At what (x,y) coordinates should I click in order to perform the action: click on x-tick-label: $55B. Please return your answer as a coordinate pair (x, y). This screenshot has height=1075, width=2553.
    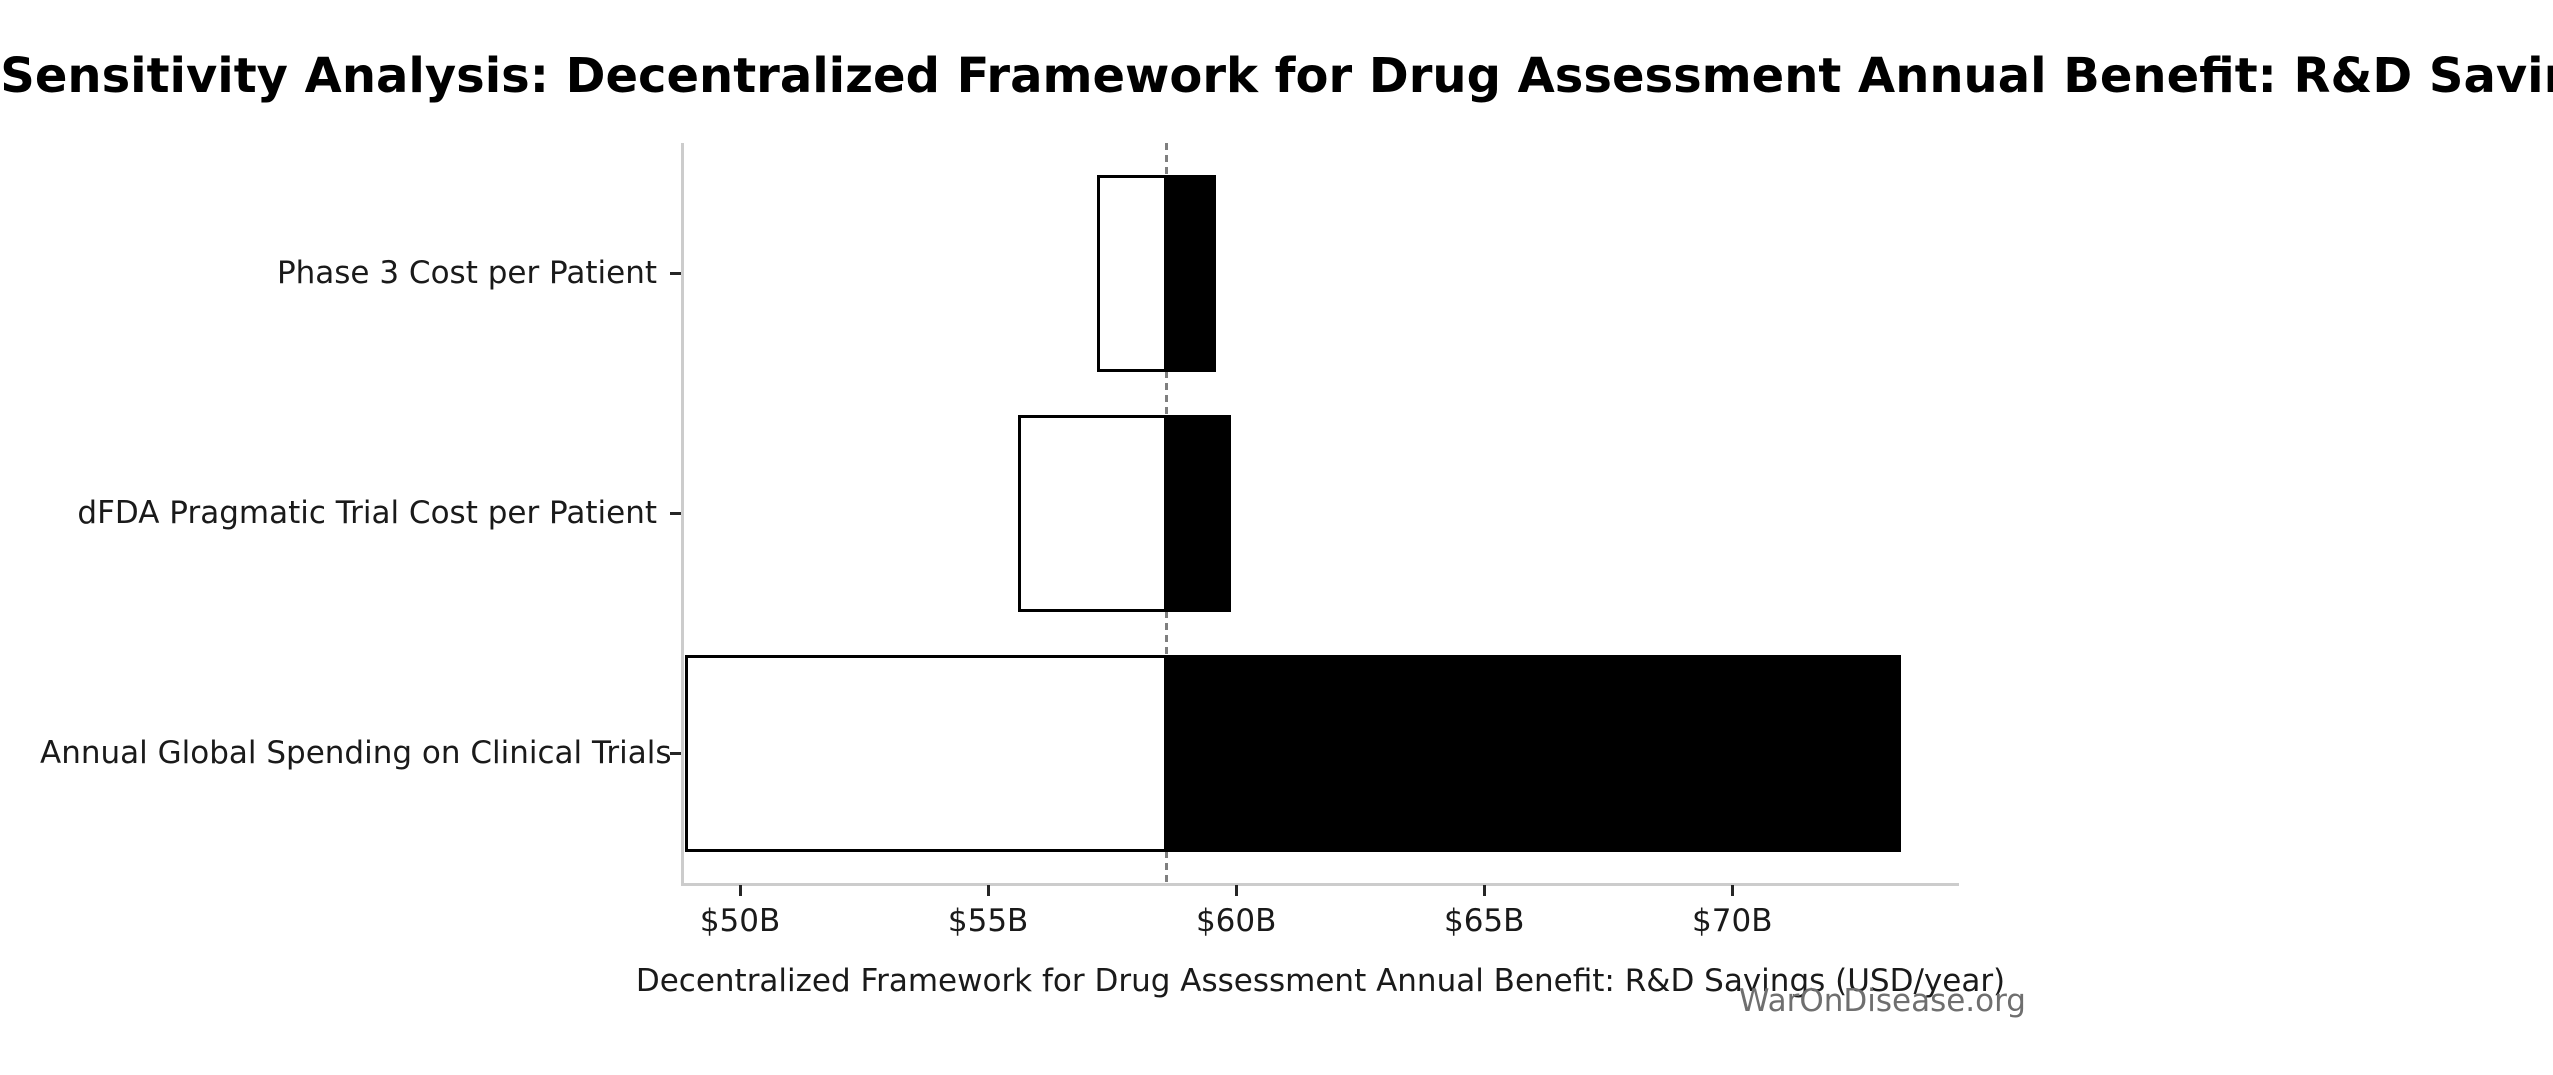
    Looking at the image, I should click on (988, 921).